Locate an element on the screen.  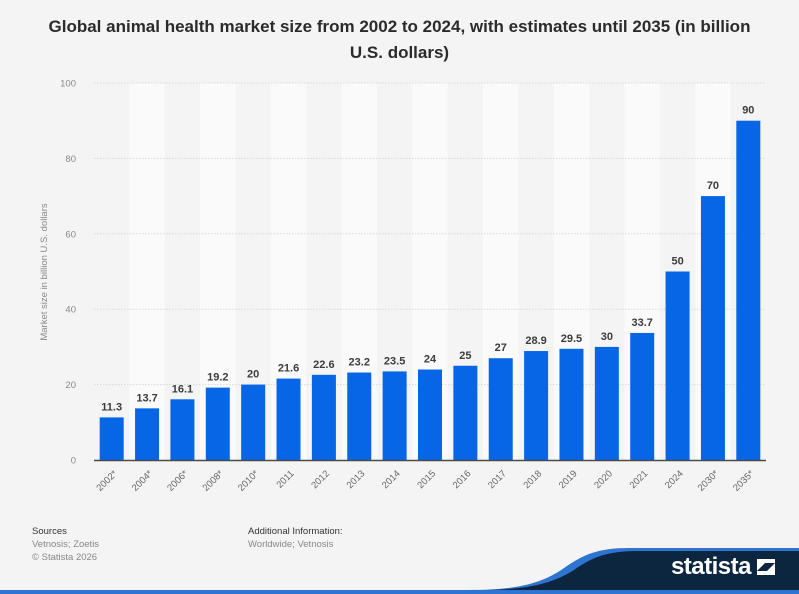
value-label: 90 is located at coordinates (748, 111).